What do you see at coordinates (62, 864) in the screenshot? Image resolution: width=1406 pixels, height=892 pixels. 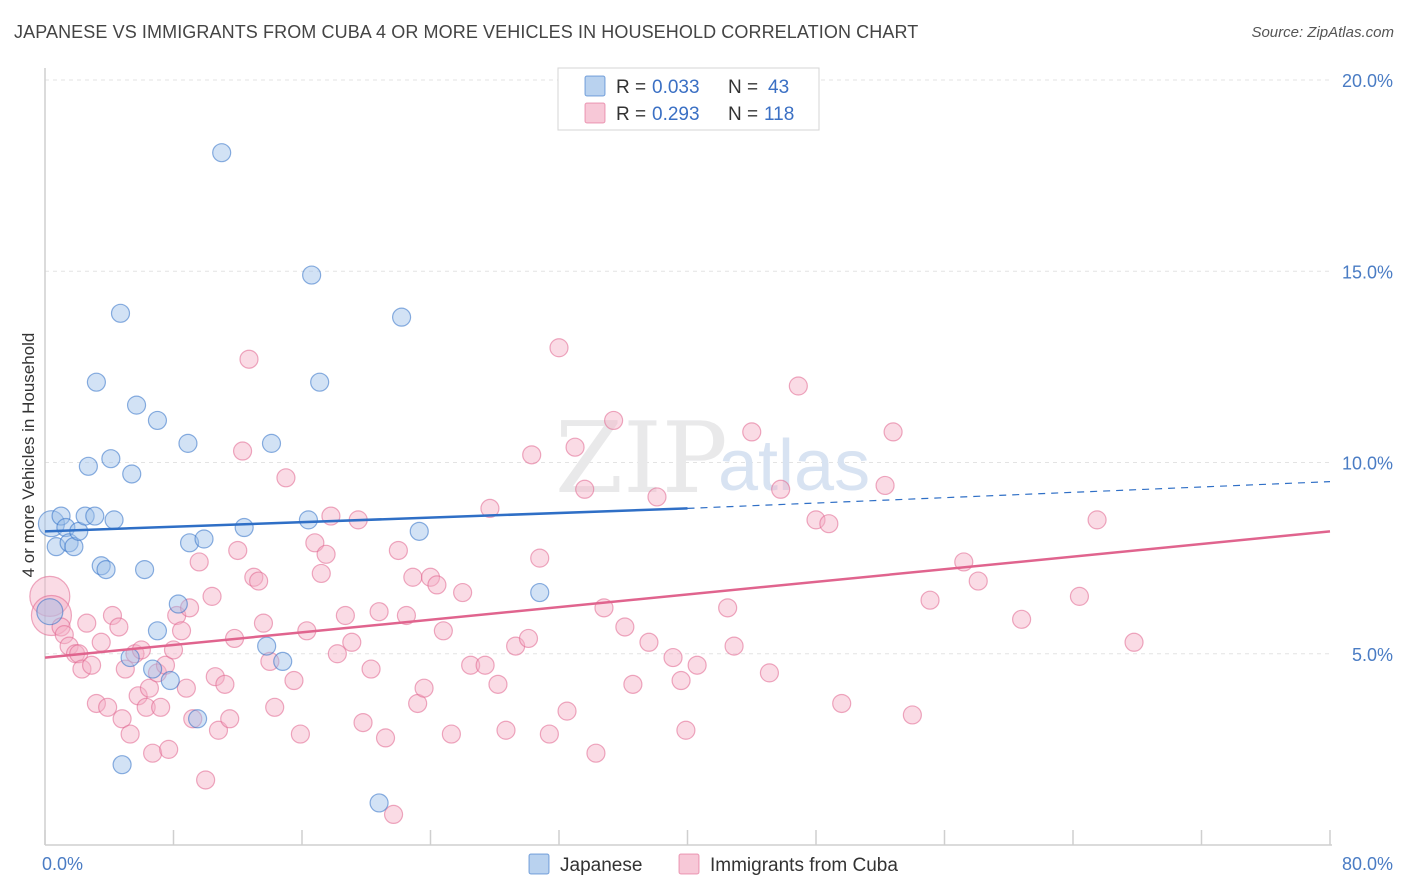 I see `x-tick-label-min: 0.0%` at bounding box center [62, 864].